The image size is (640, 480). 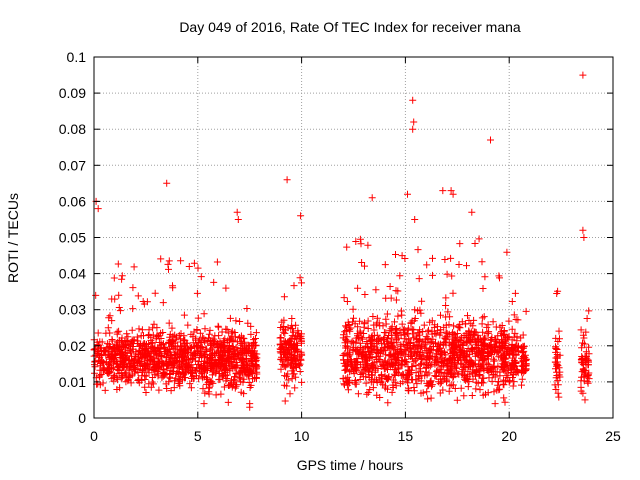 I want to click on y-tick-label: 0.1, so click(x=77, y=57).